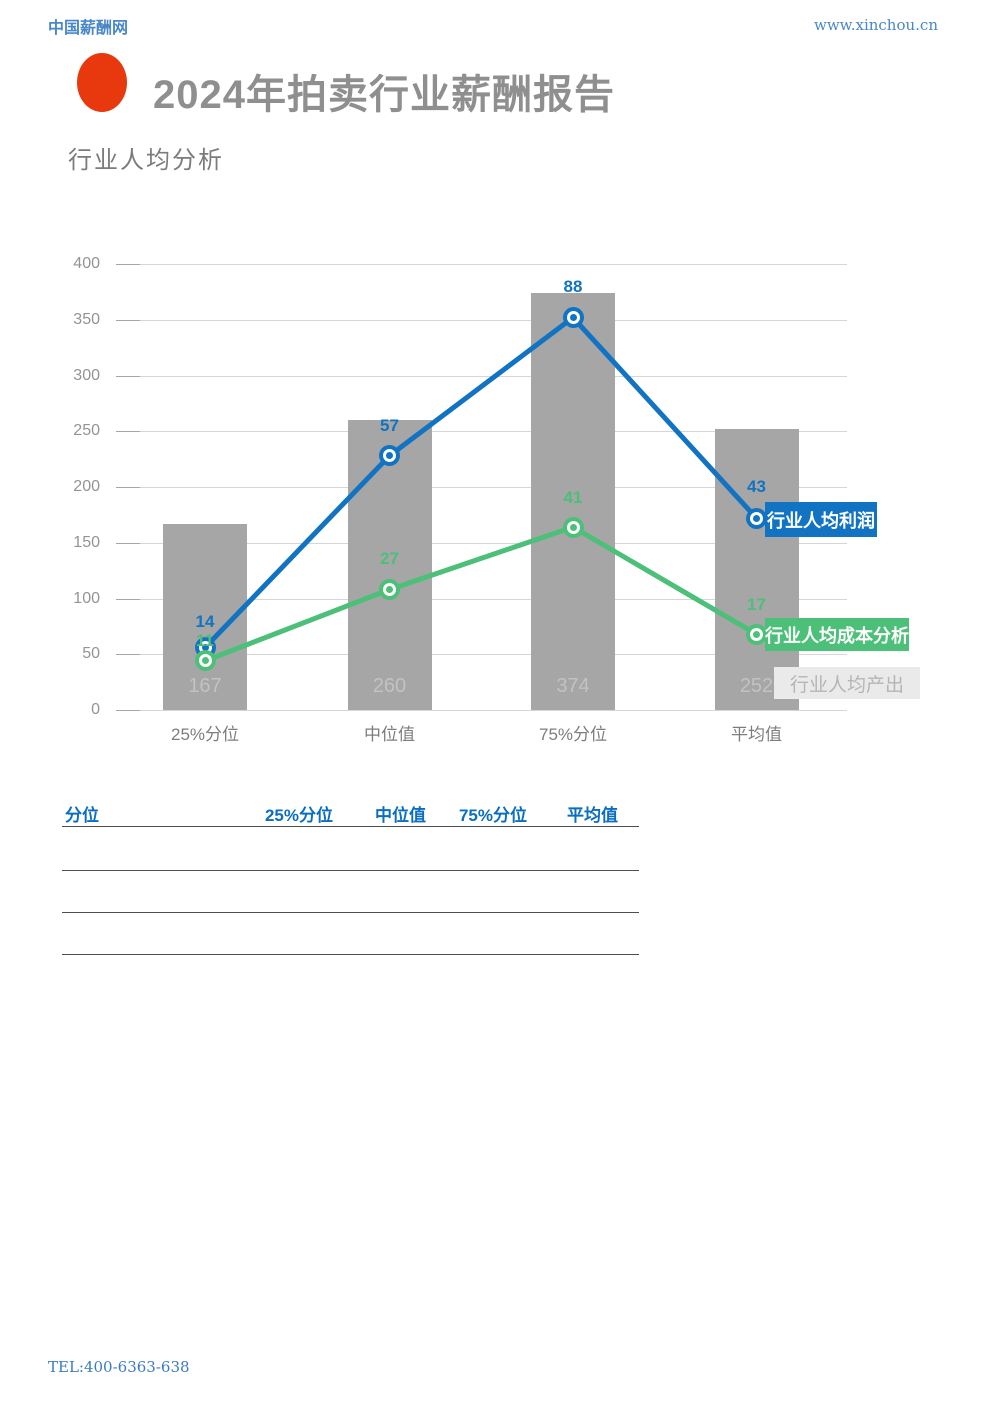 This screenshot has width=992, height=1403. I want to click on percentile-table: 分位 25%分位 中位值 75%分位 平均值, so click(350, 877).